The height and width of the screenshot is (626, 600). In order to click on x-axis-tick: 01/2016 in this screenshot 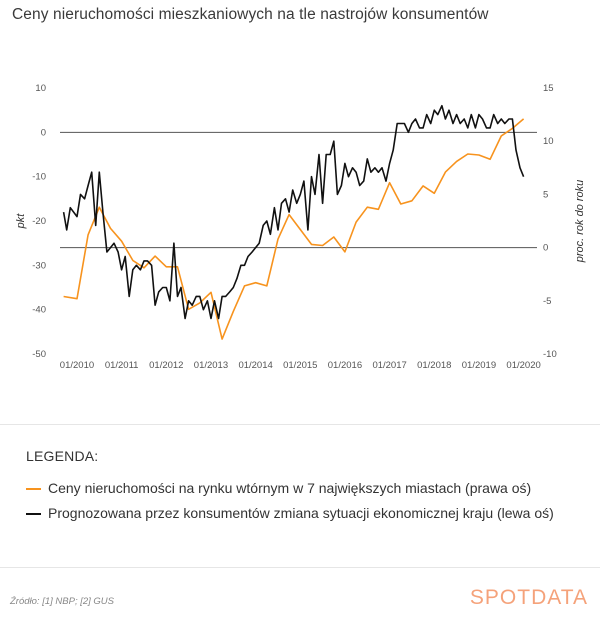, I will do `click(345, 365)`.